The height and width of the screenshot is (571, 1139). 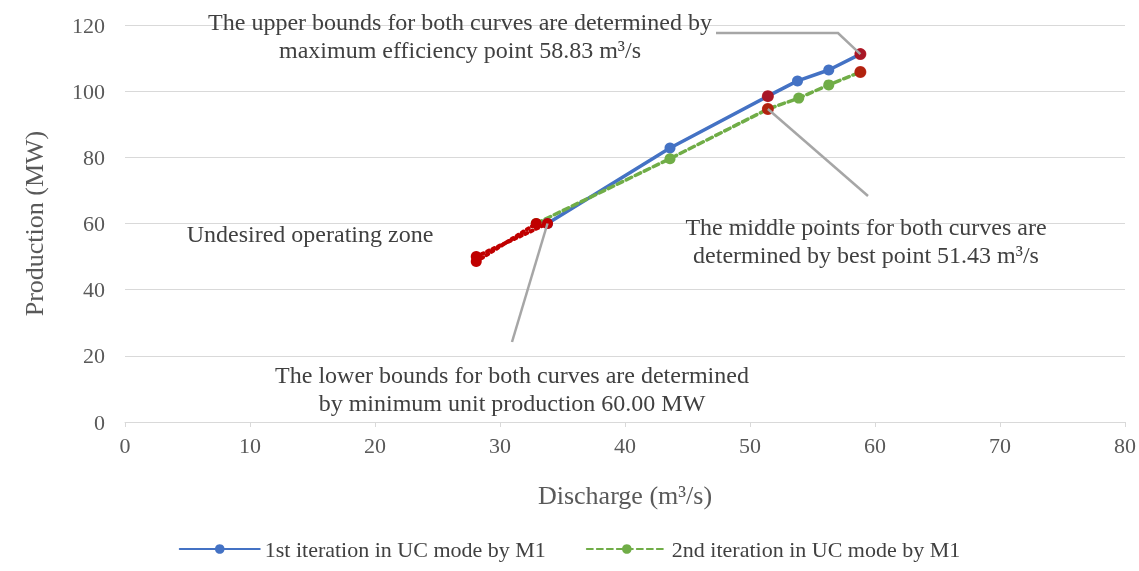 I want to click on y-tick-label: 20, so click(x=94, y=356).